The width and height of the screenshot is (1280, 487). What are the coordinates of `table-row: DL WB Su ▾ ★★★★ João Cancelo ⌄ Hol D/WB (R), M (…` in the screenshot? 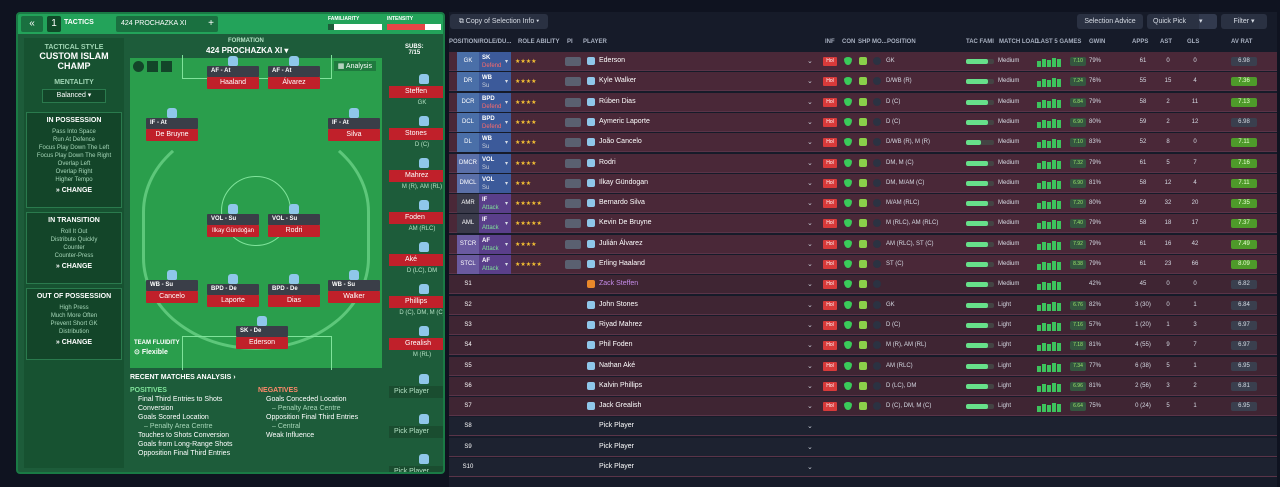 It's located at (863, 143).